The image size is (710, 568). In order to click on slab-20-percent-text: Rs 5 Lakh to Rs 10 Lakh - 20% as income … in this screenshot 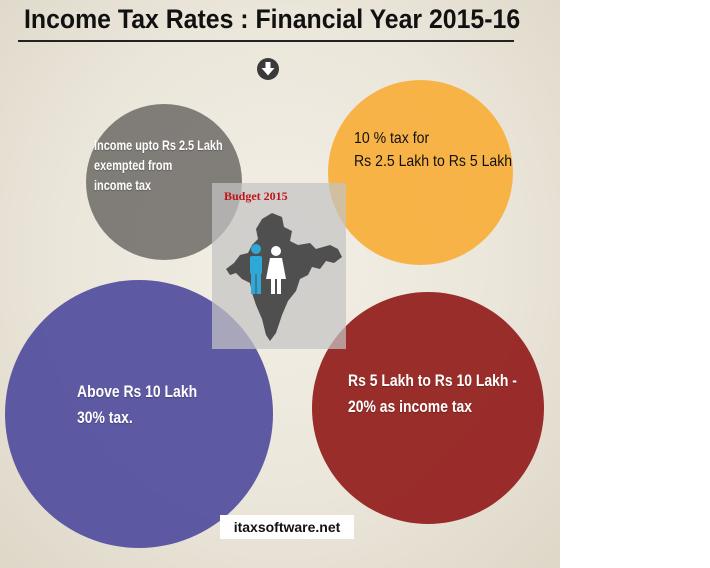, I will do `click(432, 393)`.